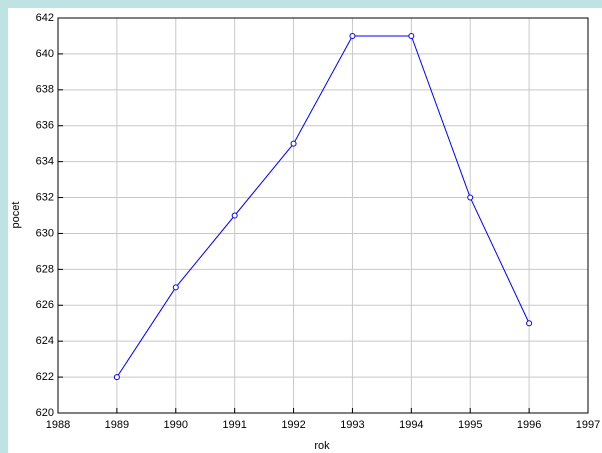 The height and width of the screenshot is (453, 602). Describe the element at coordinates (16, 215) in the screenshot. I see `y-axis-label: pocet` at that location.